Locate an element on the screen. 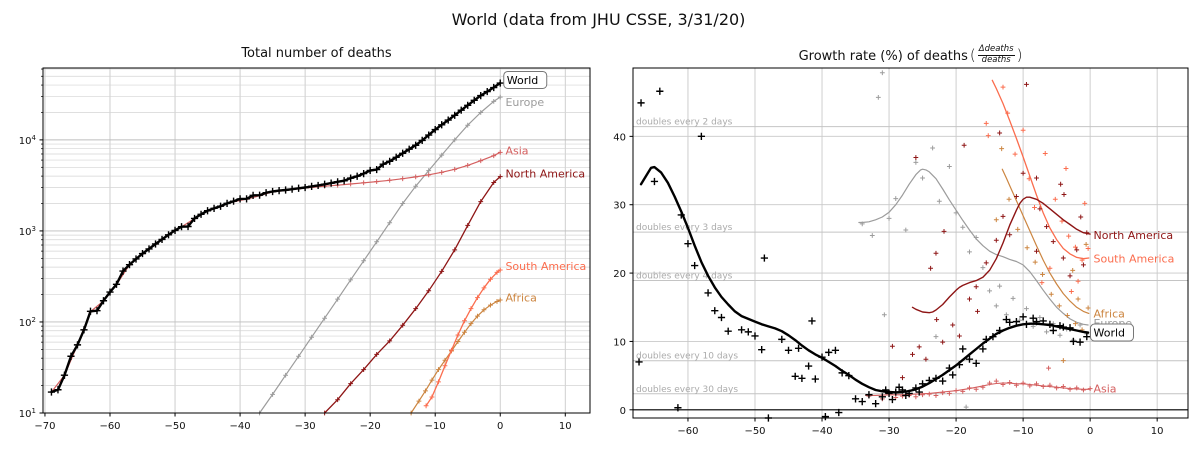 Image resolution: width=1197 pixels, height=450 pixels. series-south_america-line is located at coordinates (1040, 169).